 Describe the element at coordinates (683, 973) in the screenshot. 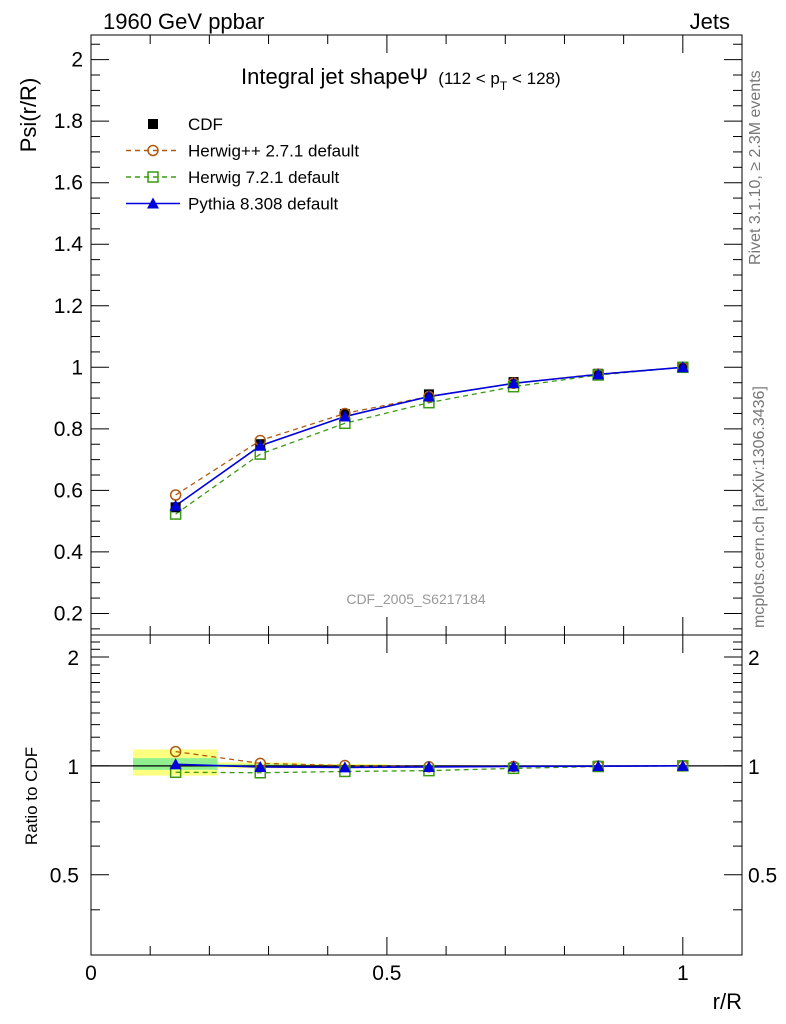

I see `x-tick-label: 1` at that location.